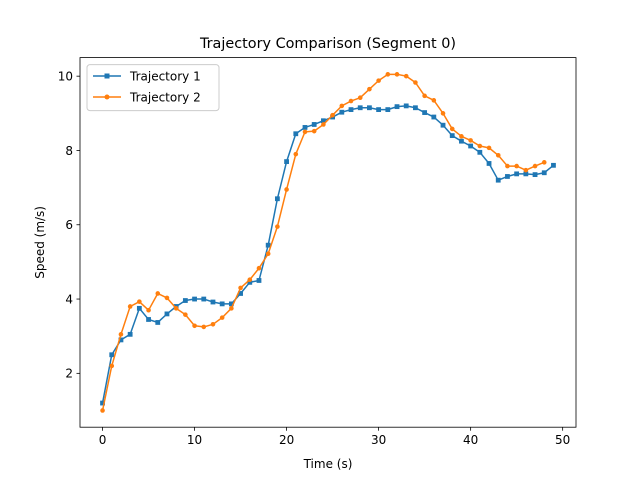  What do you see at coordinates (165, 77) in the screenshot?
I see `legend-label-trajectory-1: Trajectory 1` at bounding box center [165, 77].